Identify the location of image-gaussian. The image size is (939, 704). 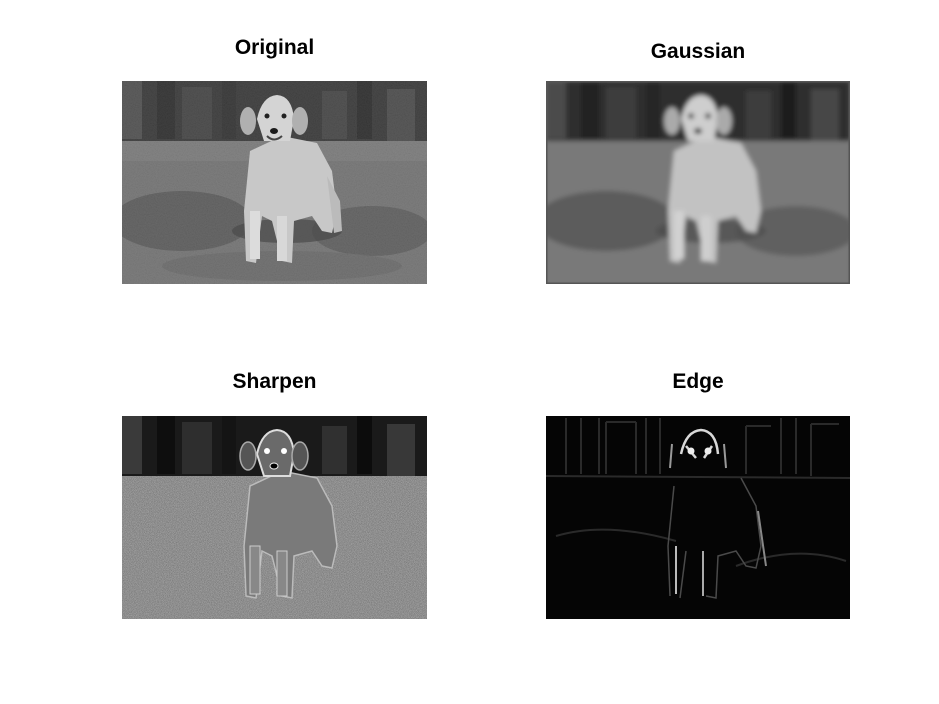
(698, 182).